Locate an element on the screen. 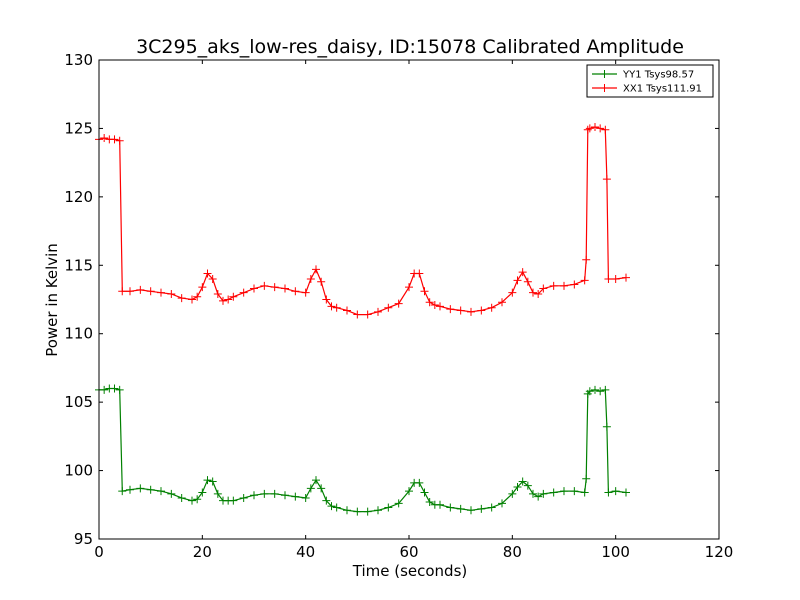 Image resolution: width=800 pixels, height=600 pixels. legend: YY1 Tsys98.57 XX1 Tsys111.91 is located at coordinates (650, 81).